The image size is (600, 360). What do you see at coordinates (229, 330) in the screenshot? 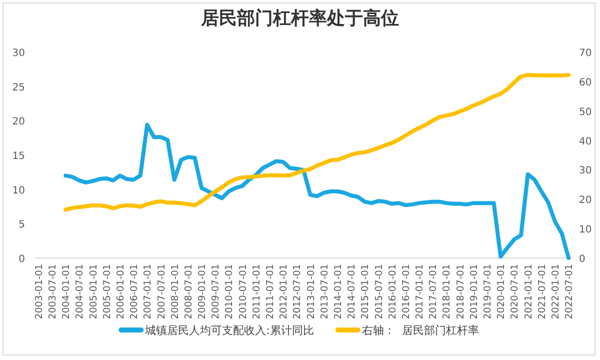
I see `legend-label: 城镇居民人均可支配收入:累计同比` at bounding box center [229, 330].